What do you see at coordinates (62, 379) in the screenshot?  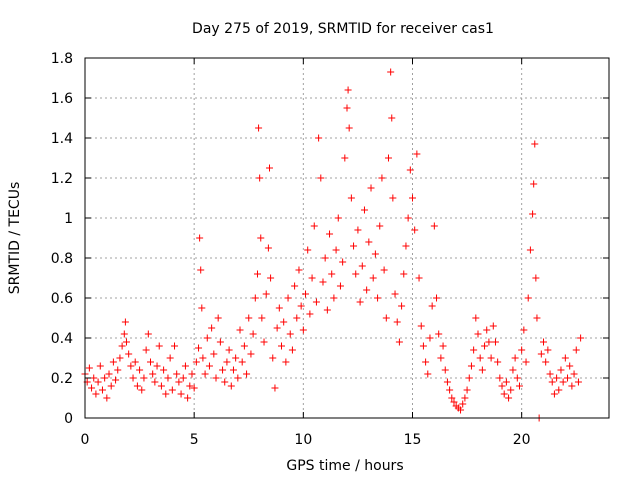 I see `y-tick-label: 0.2` at bounding box center [62, 379].